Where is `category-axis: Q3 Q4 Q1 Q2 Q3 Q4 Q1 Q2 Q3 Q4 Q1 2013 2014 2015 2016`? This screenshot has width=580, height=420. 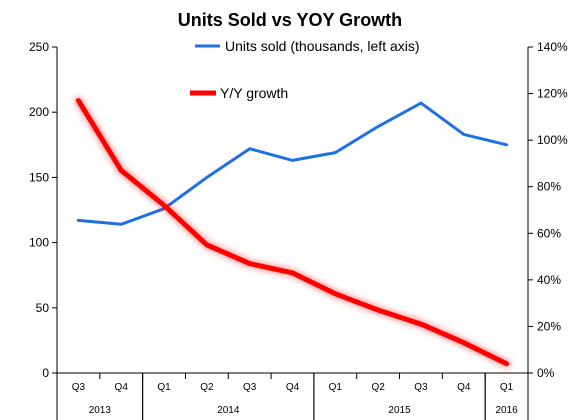 category-axis: Q3 Q4 Q1 Q2 Q3 Q4 Q1 Q2 Q3 Q4 Q1 2013 2014 2015 2016 is located at coordinates (292, 396).